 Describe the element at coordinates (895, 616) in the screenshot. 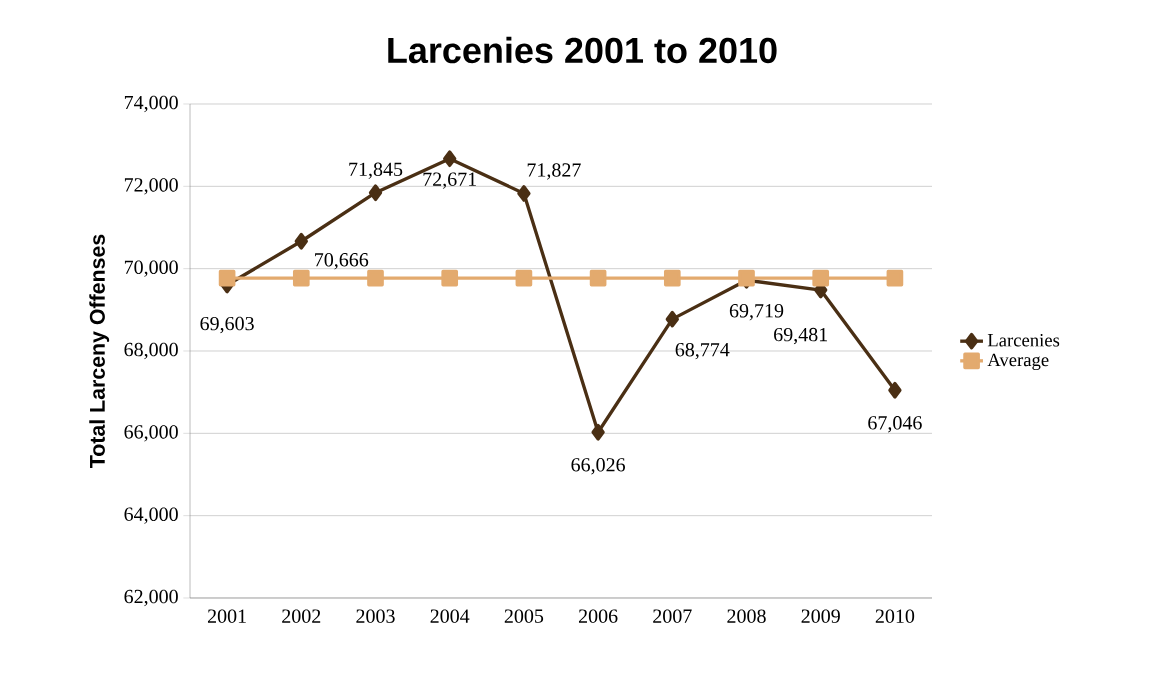

I see `x-tick-label: 2010` at that location.